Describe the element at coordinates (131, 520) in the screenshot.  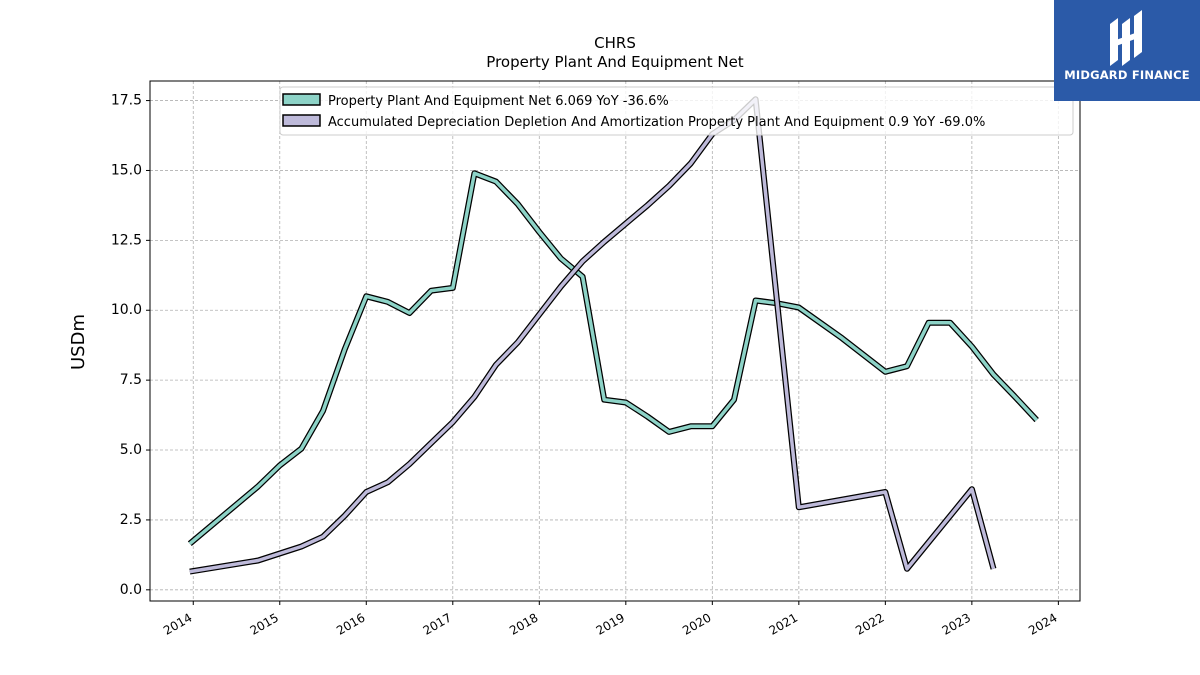
I see `y-tick-label: 2.5` at that location.